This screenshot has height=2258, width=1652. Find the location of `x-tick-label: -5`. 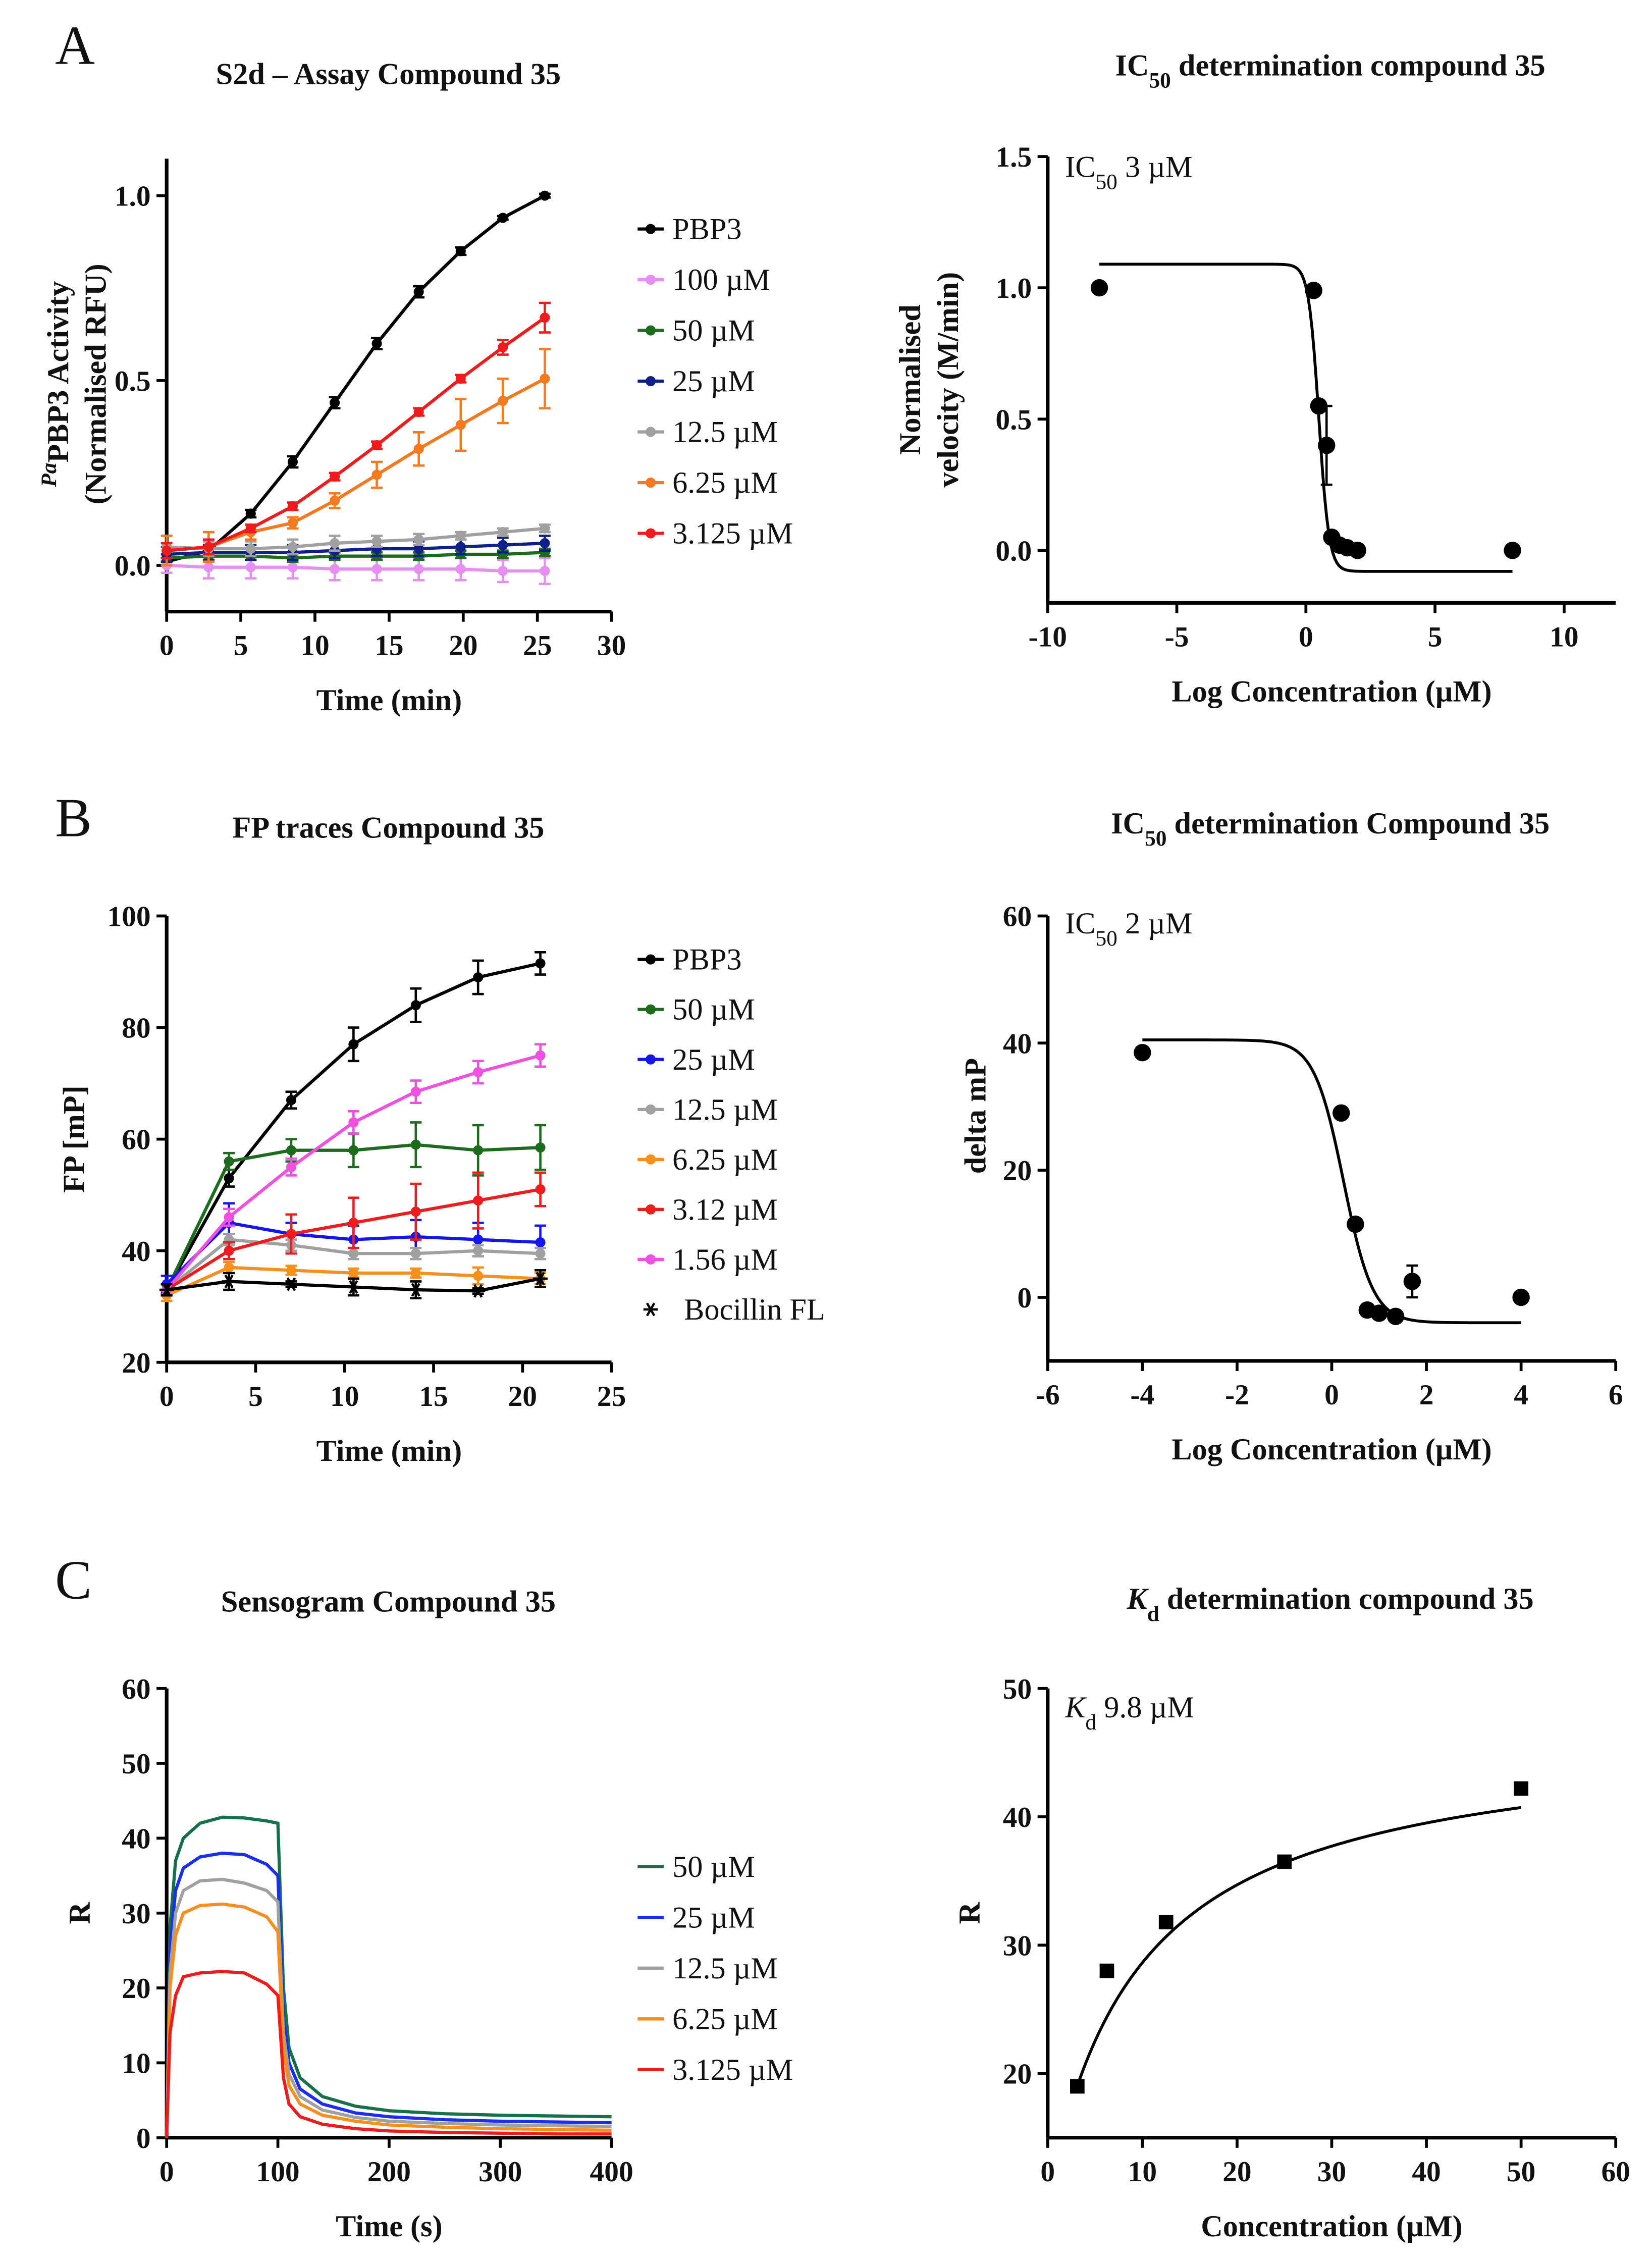

x-tick-label: -5 is located at coordinates (1177, 637).